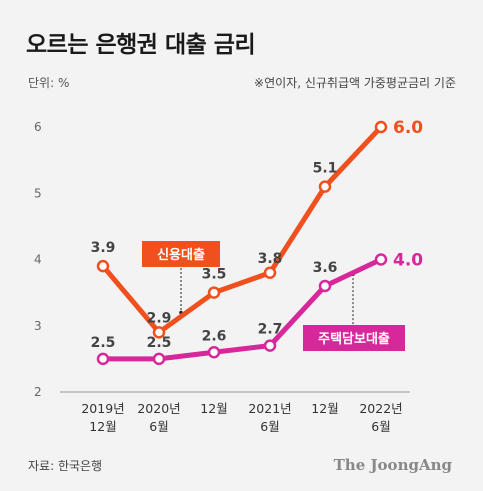 The height and width of the screenshot is (491, 483). What do you see at coordinates (38, 127) in the screenshot?
I see `y-tick-label: 6` at bounding box center [38, 127].